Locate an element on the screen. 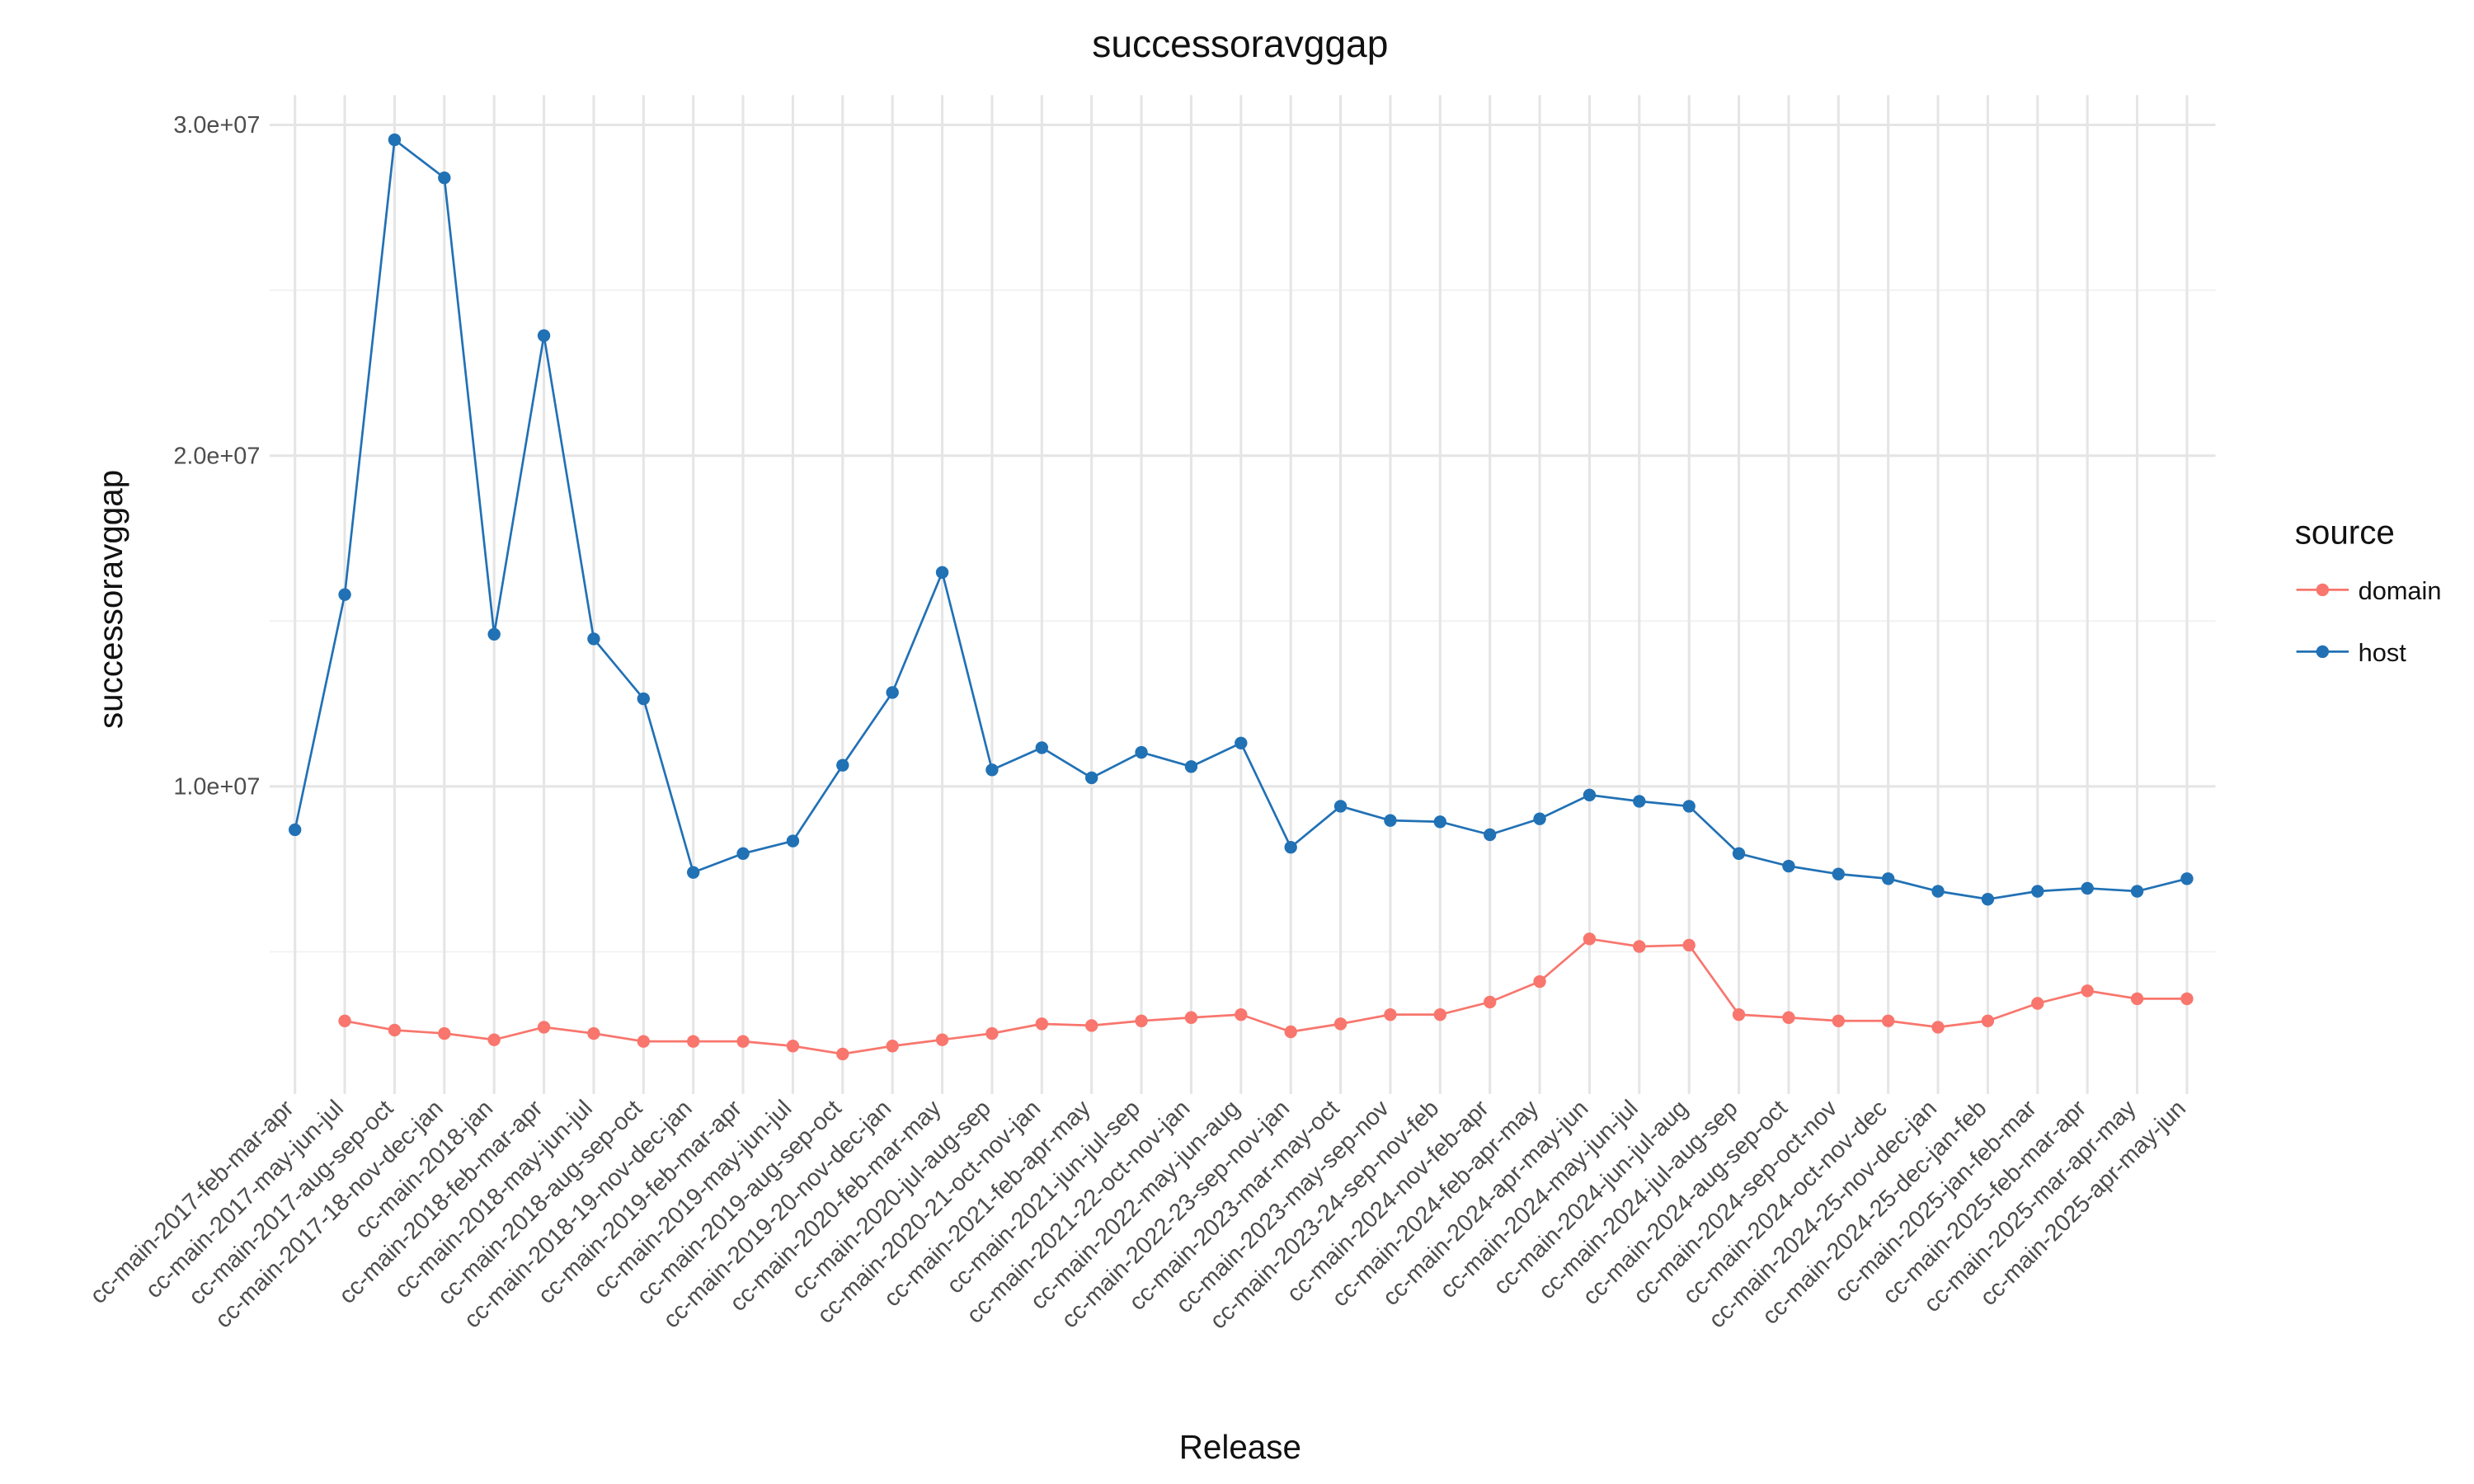  x-axis-title: Release is located at coordinates (1240, 1447).